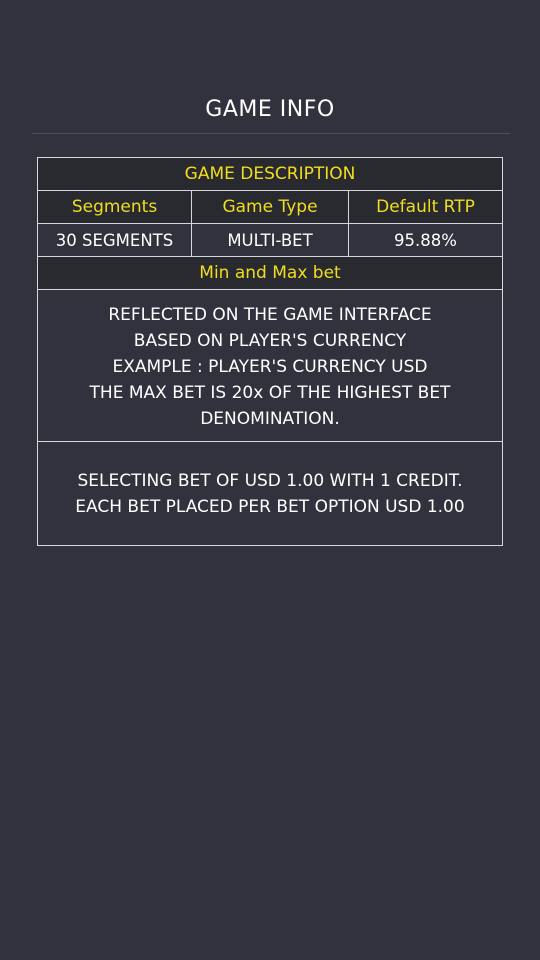  I want to click on column-header-game-type: Game Type, so click(269, 207).